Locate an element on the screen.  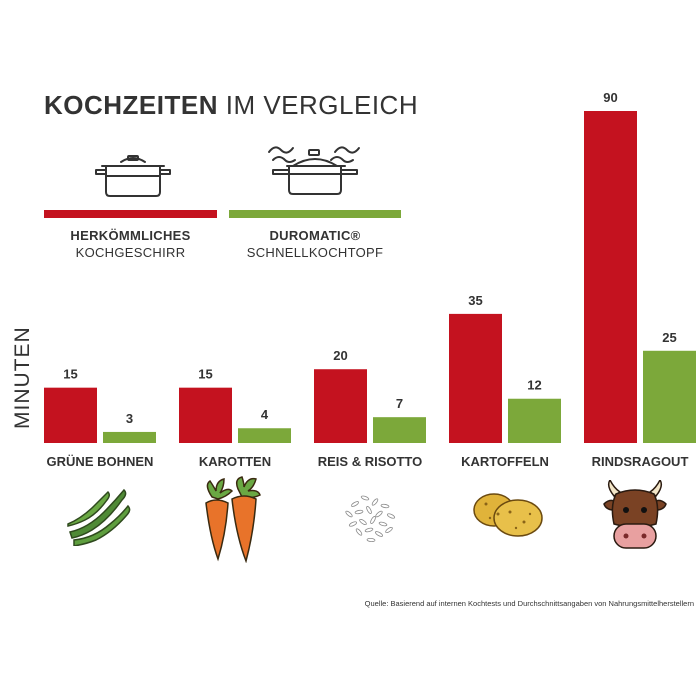
chart-title: KOCHZEITEN IM VERGLEICH is located at coordinates (231, 105).